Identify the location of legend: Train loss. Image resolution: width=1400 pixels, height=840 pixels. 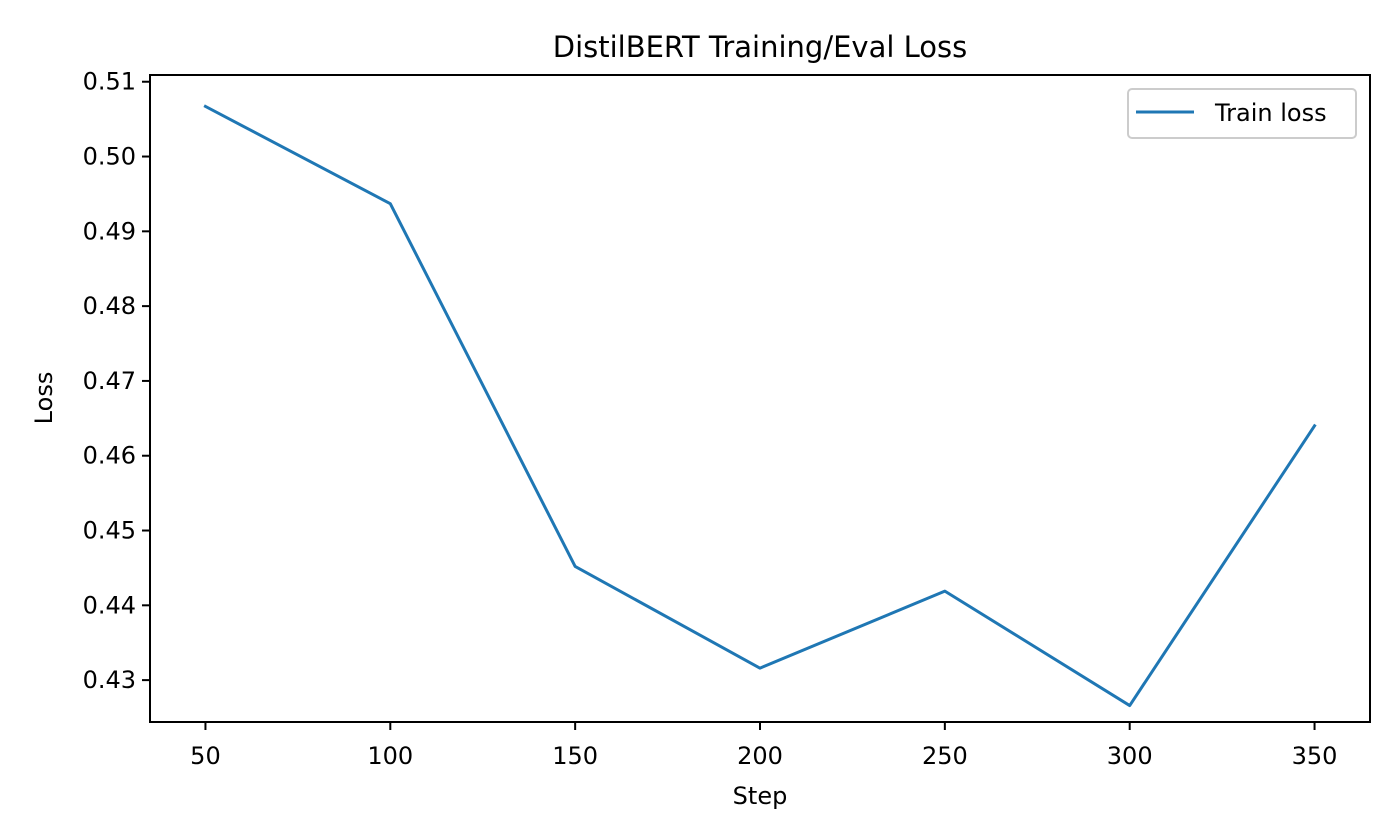
(1242, 113).